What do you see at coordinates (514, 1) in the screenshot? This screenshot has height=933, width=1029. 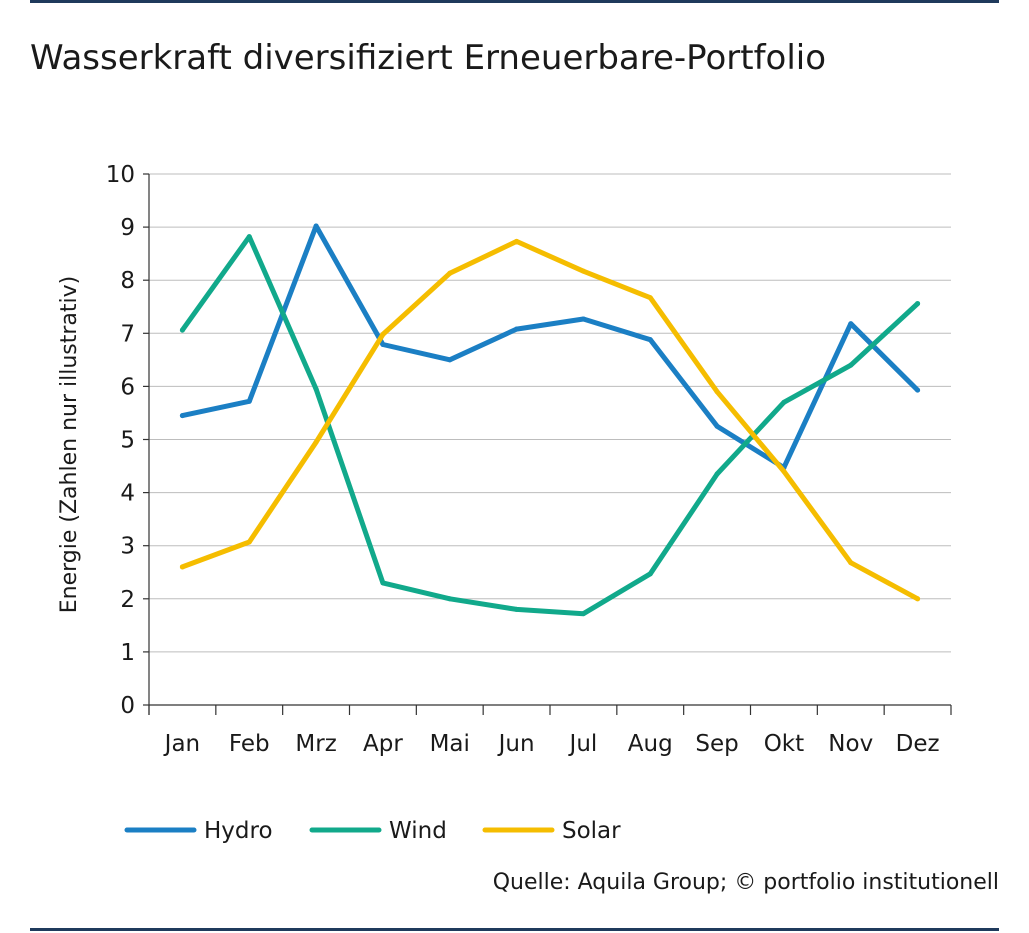 I see `top-rule` at bounding box center [514, 1].